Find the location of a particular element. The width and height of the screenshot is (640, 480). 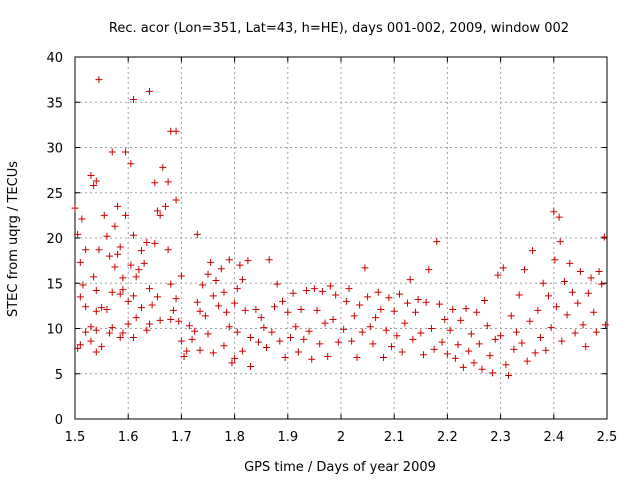

y-tick-label: 30 is located at coordinates (54, 149).